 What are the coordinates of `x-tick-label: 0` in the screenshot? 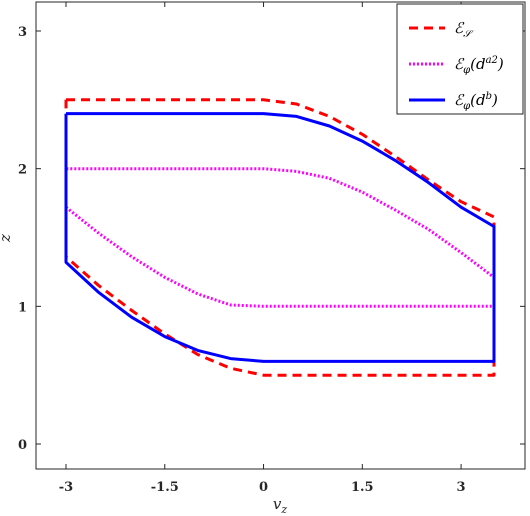 It's located at (263, 487).